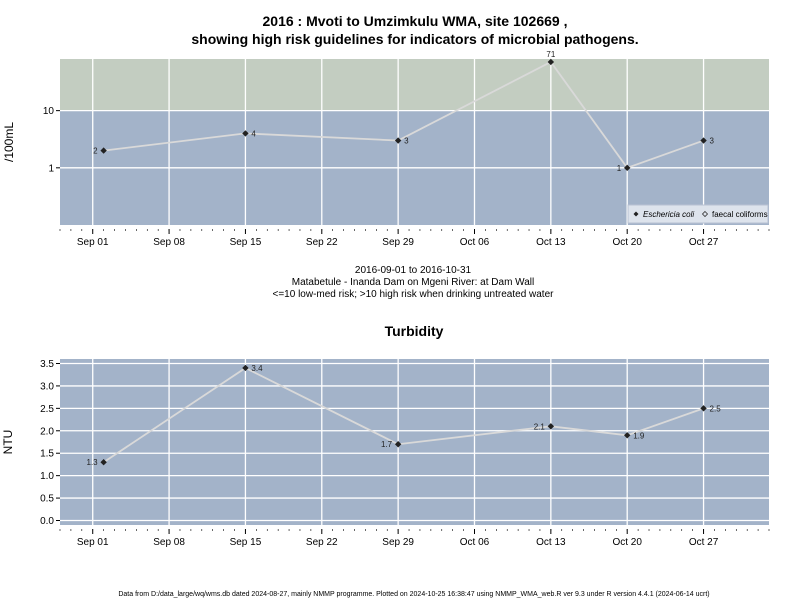 The width and height of the screenshot is (800, 600). Describe the element at coordinates (51, 168) in the screenshot. I see `y-tick-label: 1` at that location.